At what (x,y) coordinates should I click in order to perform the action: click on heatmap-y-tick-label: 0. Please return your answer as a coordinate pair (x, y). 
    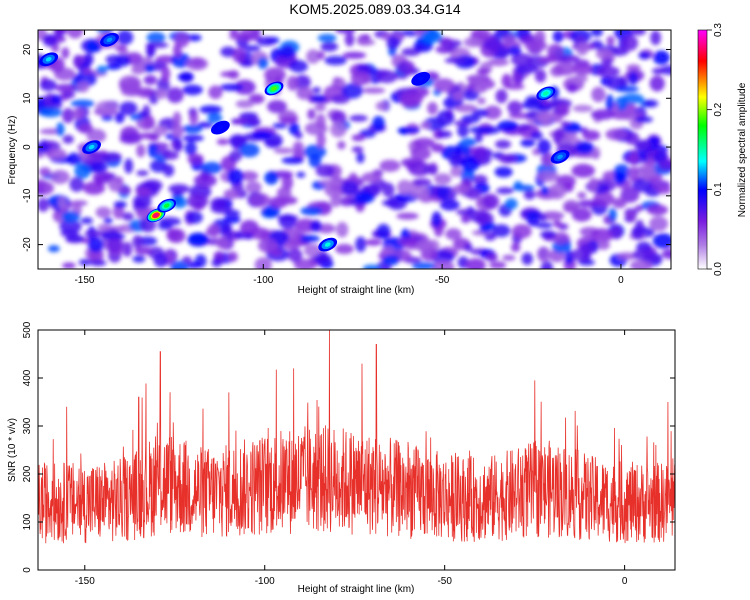
    Looking at the image, I should click on (27, 147).